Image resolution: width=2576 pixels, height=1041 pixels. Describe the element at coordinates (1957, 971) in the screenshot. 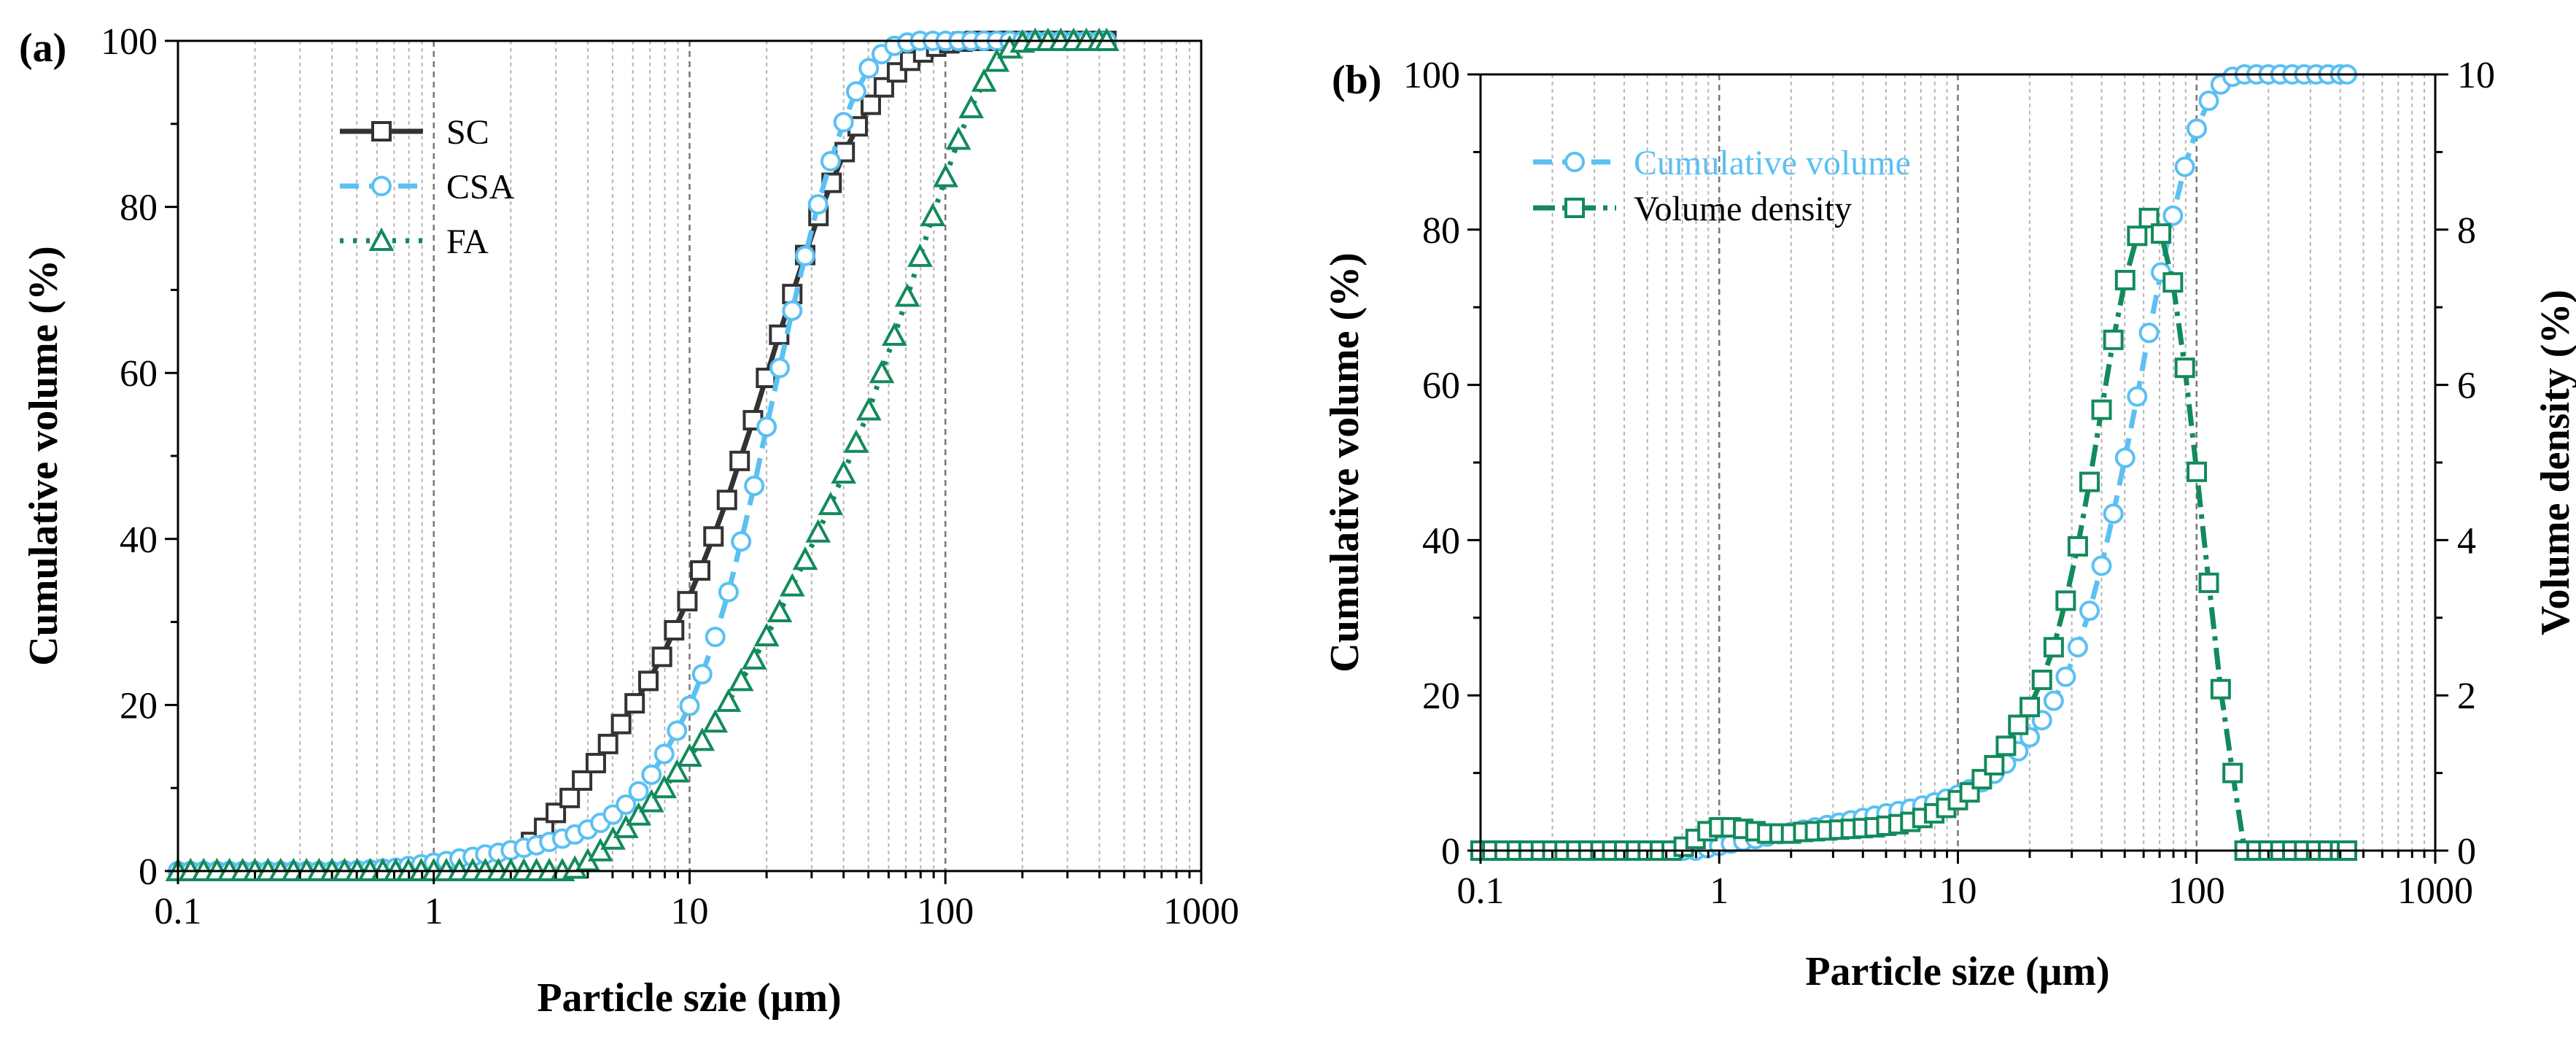

I see `panel-b-x-axis-title: Particle size (μm)` at that location.